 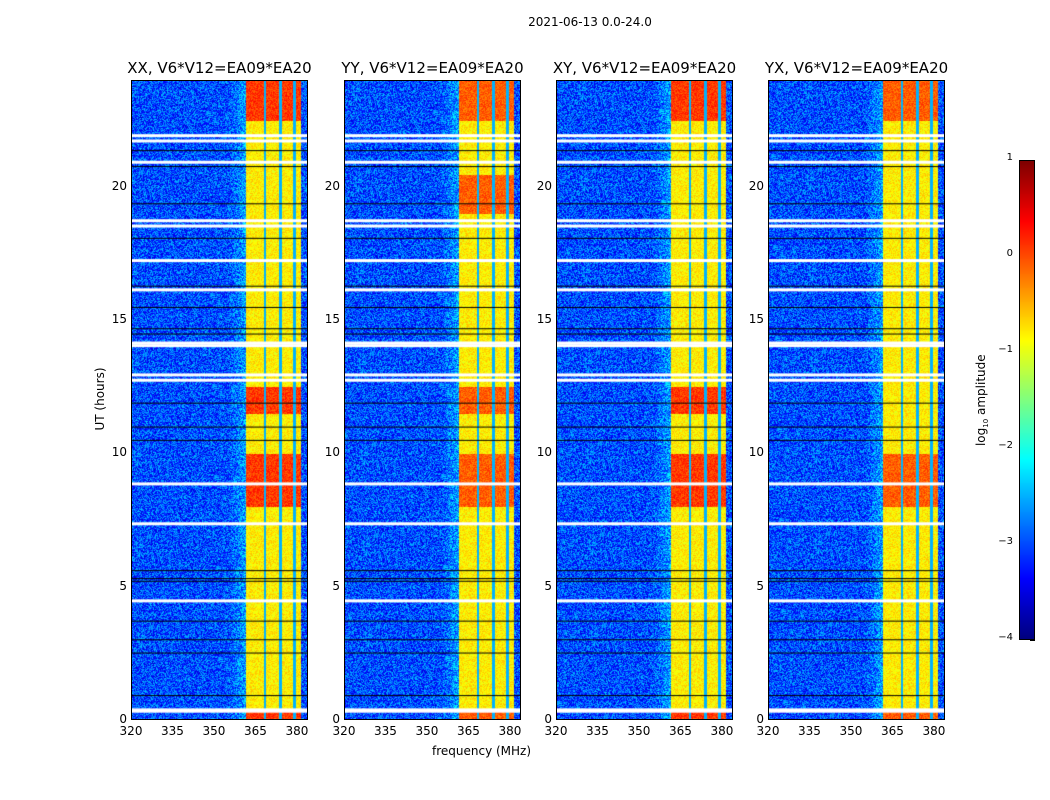 I want to click on panel-title: XX, V6*V12=EA09*EA20, so click(x=219, y=68).